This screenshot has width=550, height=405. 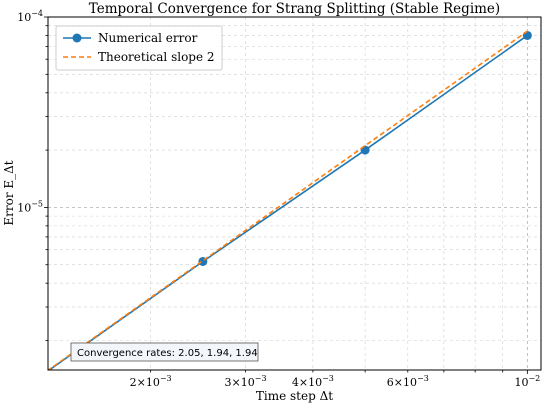 I want to click on x-axis-label: Time step Δt, so click(x=294, y=396).